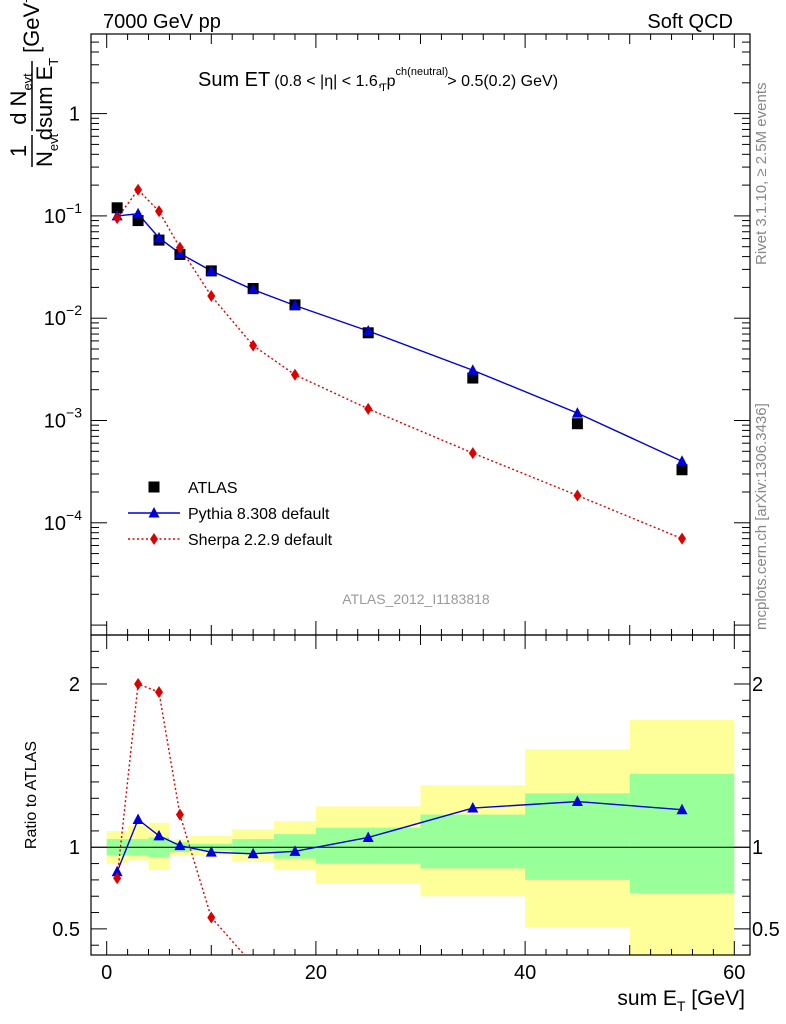 This screenshot has height=1024, width=786. I want to click on ylabel-frac-den: dsum ET, so click(46, 99).